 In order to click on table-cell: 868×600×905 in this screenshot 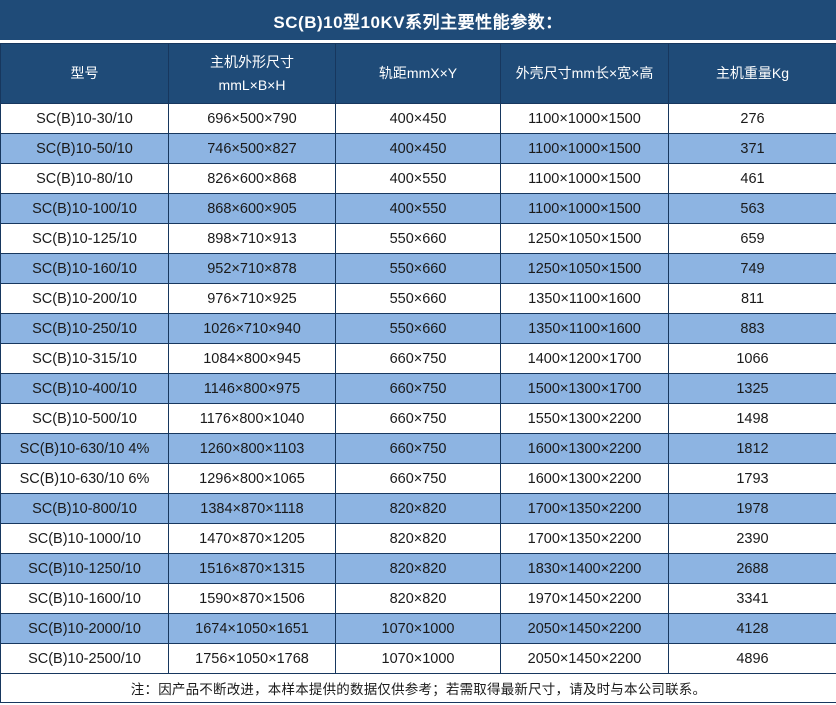, I will do `click(252, 208)`.